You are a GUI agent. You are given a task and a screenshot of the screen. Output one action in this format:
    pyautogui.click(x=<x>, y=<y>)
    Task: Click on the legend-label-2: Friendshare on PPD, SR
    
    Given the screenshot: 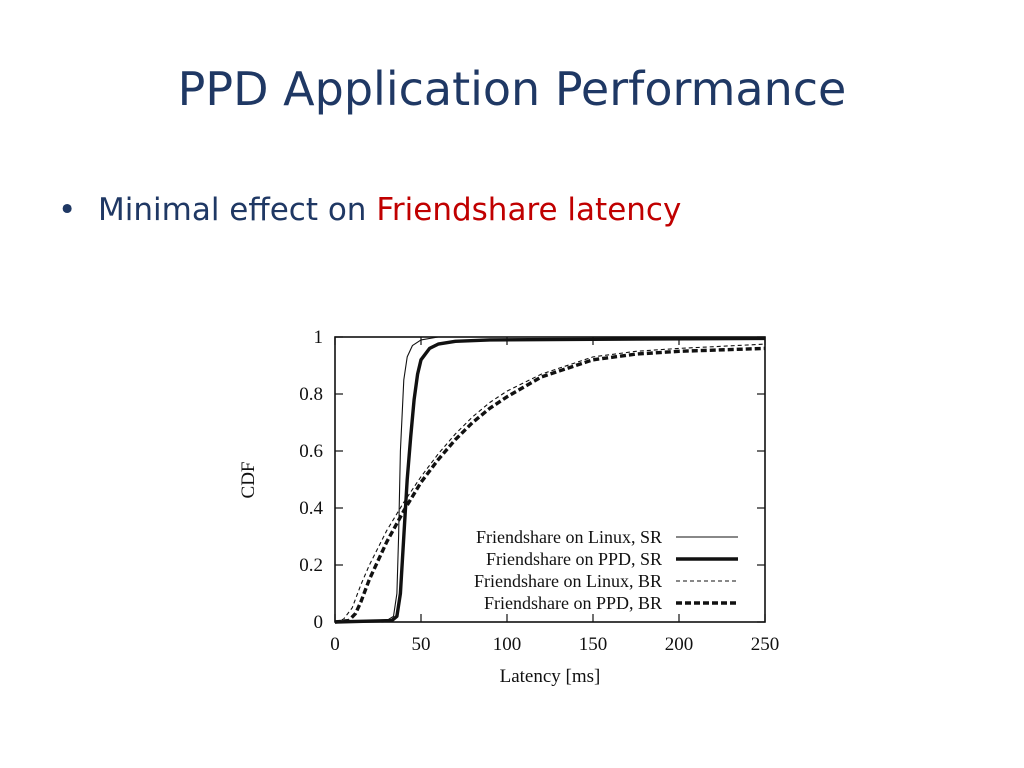 What is the action you would take?
    pyautogui.click(x=574, y=559)
    